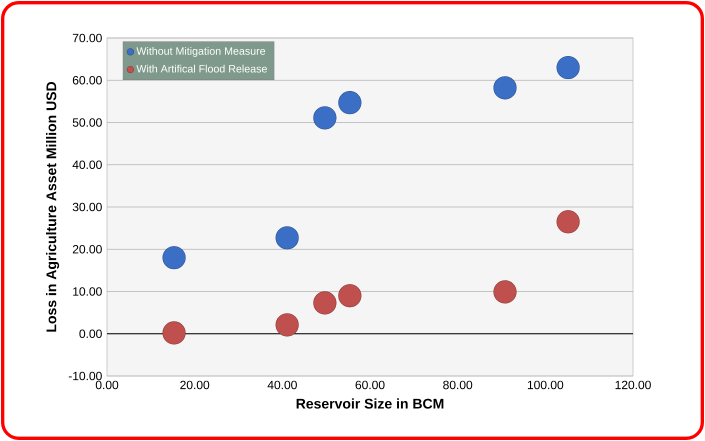 This screenshot has width=705, height=441. I want to click on x-tick-label: 80.00, so click(457, 385).